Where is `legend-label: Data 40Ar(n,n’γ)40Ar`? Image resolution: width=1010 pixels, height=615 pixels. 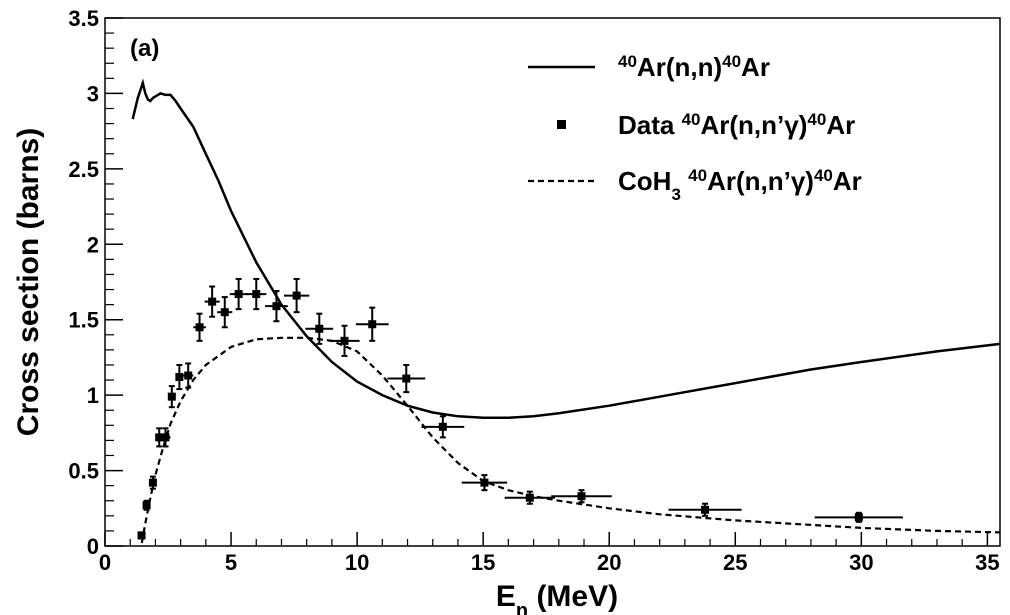 legend-label: Data 40Ar(n,n’γ)40Ar is located at coordinates (736, 125).